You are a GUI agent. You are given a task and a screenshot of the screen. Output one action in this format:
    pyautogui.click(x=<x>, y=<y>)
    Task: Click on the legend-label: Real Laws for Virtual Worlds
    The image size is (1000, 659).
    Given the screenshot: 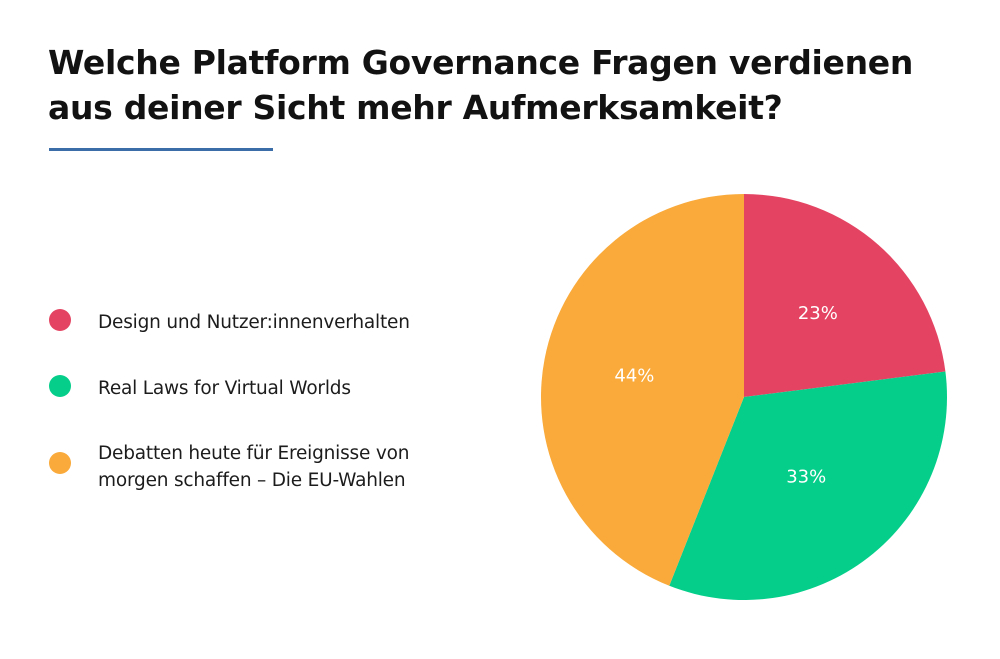 What is the action you would take?
    pyautogui.click(x=278, y=388)
    